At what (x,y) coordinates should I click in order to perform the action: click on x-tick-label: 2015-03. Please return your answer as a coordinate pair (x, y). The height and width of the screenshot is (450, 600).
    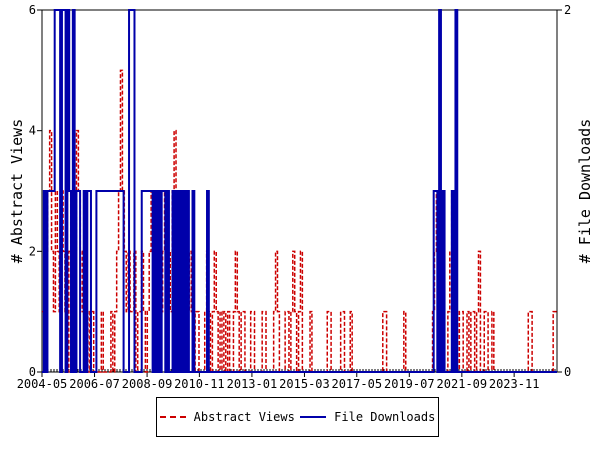
    Looking at the image, I should click on (304, 384).